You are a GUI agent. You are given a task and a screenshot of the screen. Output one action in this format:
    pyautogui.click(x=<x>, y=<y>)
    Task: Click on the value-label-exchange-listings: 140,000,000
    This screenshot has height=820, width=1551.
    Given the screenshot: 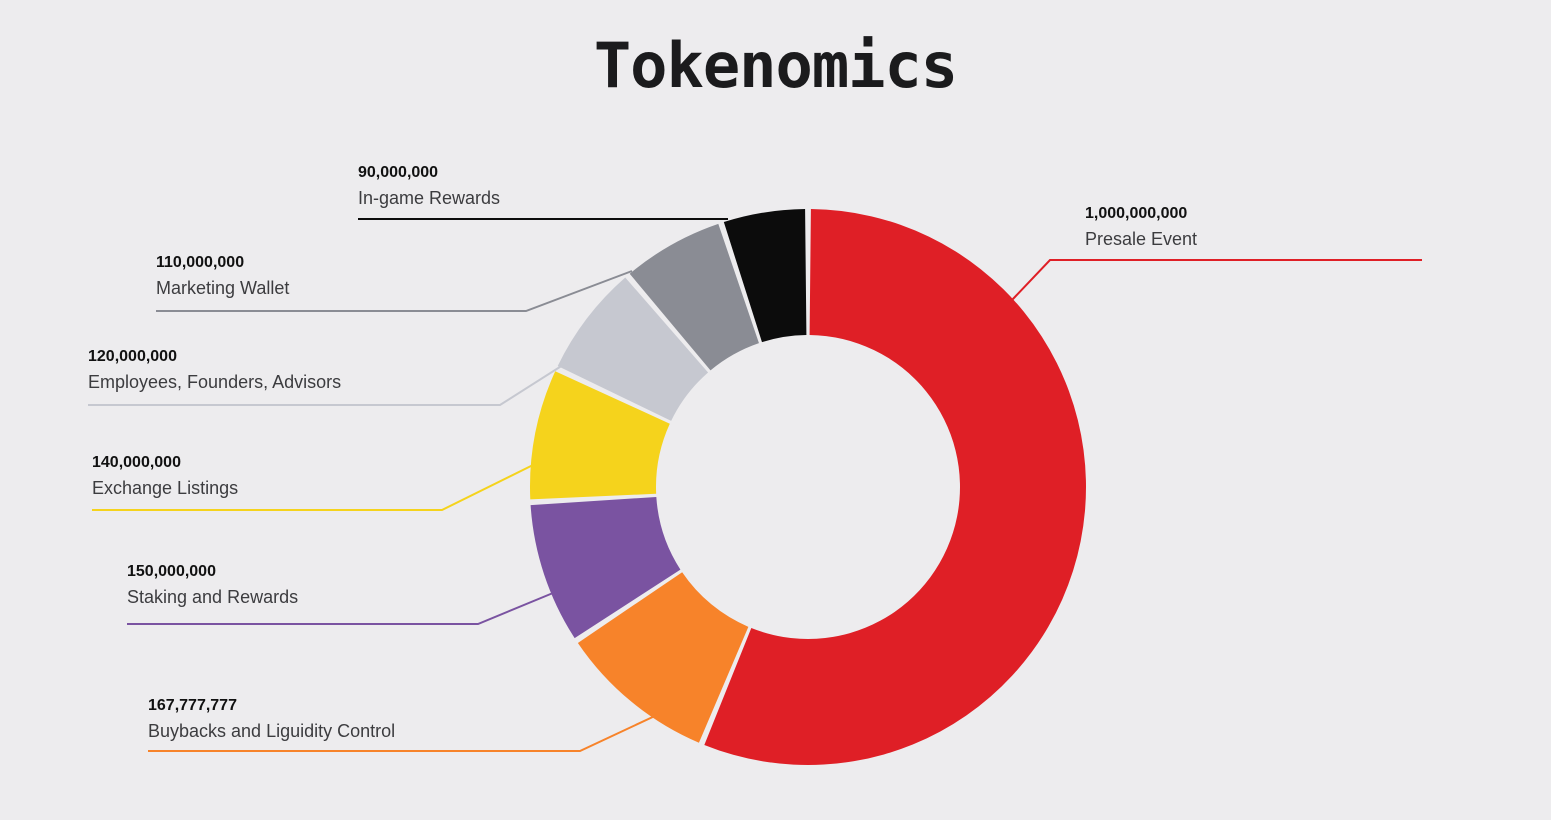 What is the action you would take?
    pyautogui.click(x=136, y=462)
    